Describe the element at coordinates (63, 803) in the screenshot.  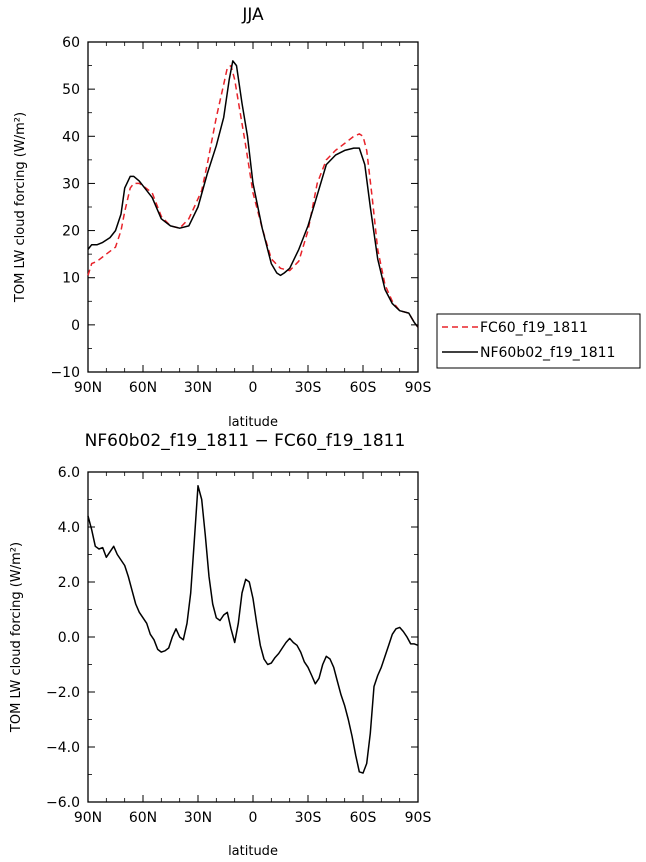
I see `bottom-y-tick-label: −6.0` at that location.